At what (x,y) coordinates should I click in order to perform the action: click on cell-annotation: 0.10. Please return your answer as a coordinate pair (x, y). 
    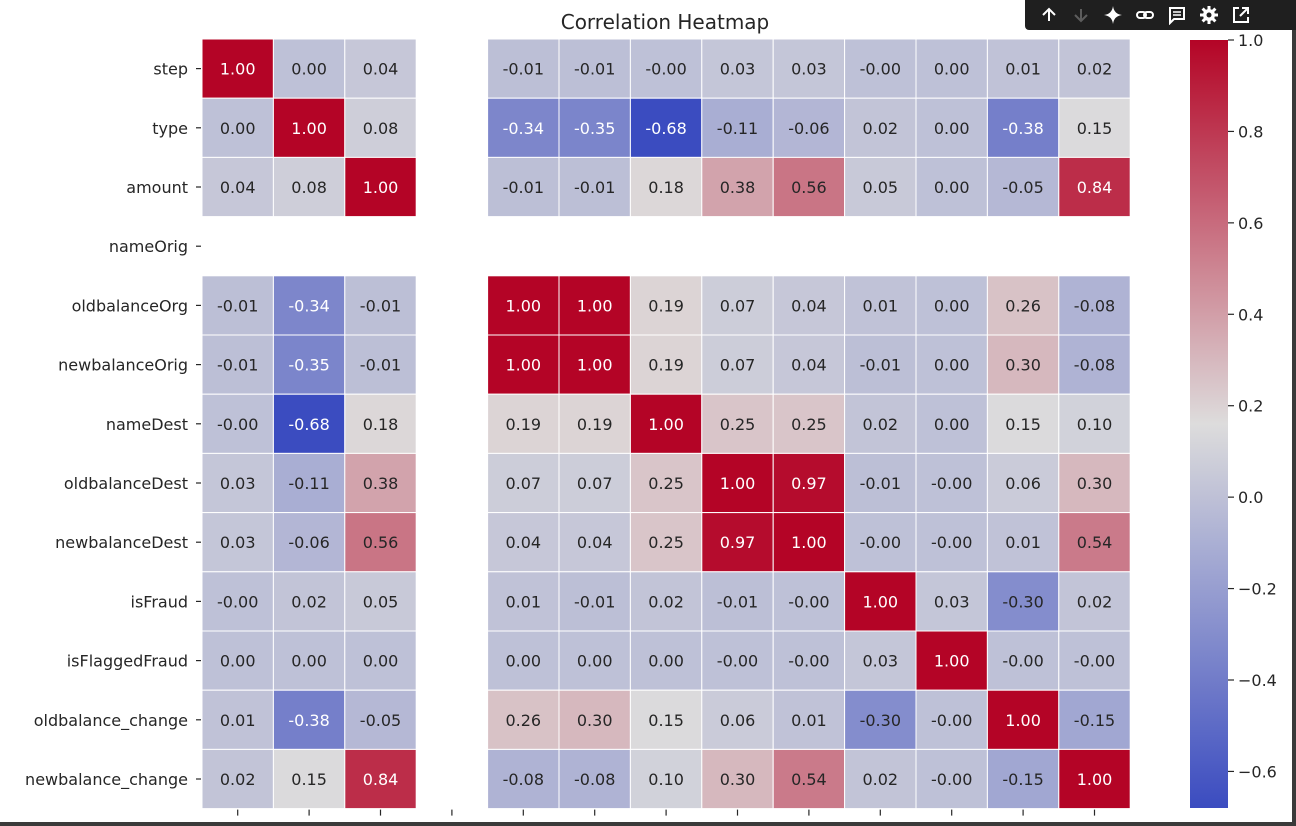
    Looking at the image, I should click on (1095, 424).